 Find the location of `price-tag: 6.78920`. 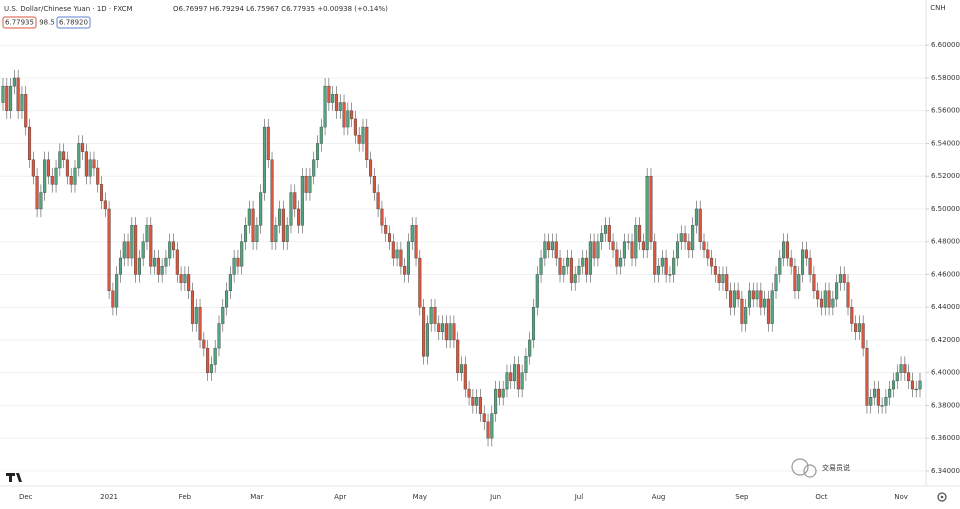

price-tag: 6.78920 is located at coordinates (73, 23).